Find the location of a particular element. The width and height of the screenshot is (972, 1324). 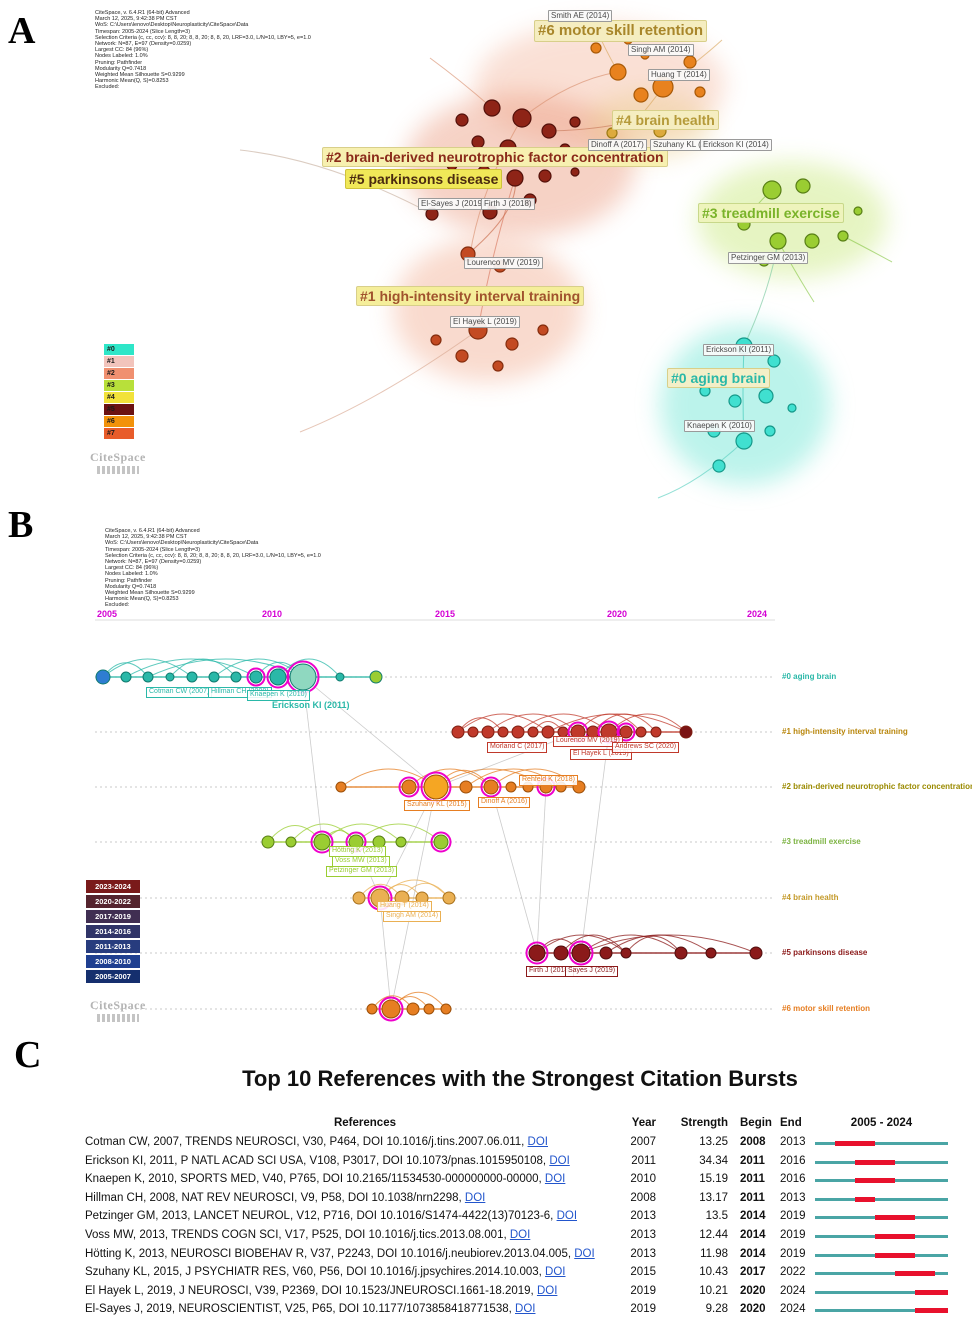

panel-label-c: C is located at coordinates (28, 1055).